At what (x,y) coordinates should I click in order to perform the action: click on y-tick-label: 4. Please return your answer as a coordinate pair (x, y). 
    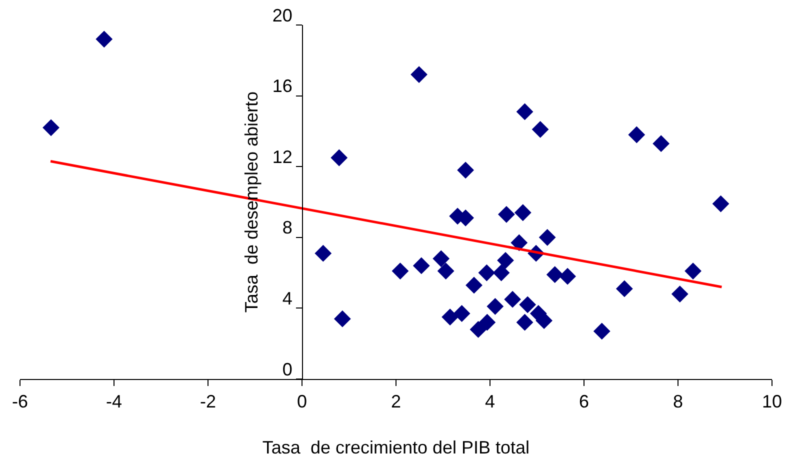
    Looking at the image, I should click on (287, 298).